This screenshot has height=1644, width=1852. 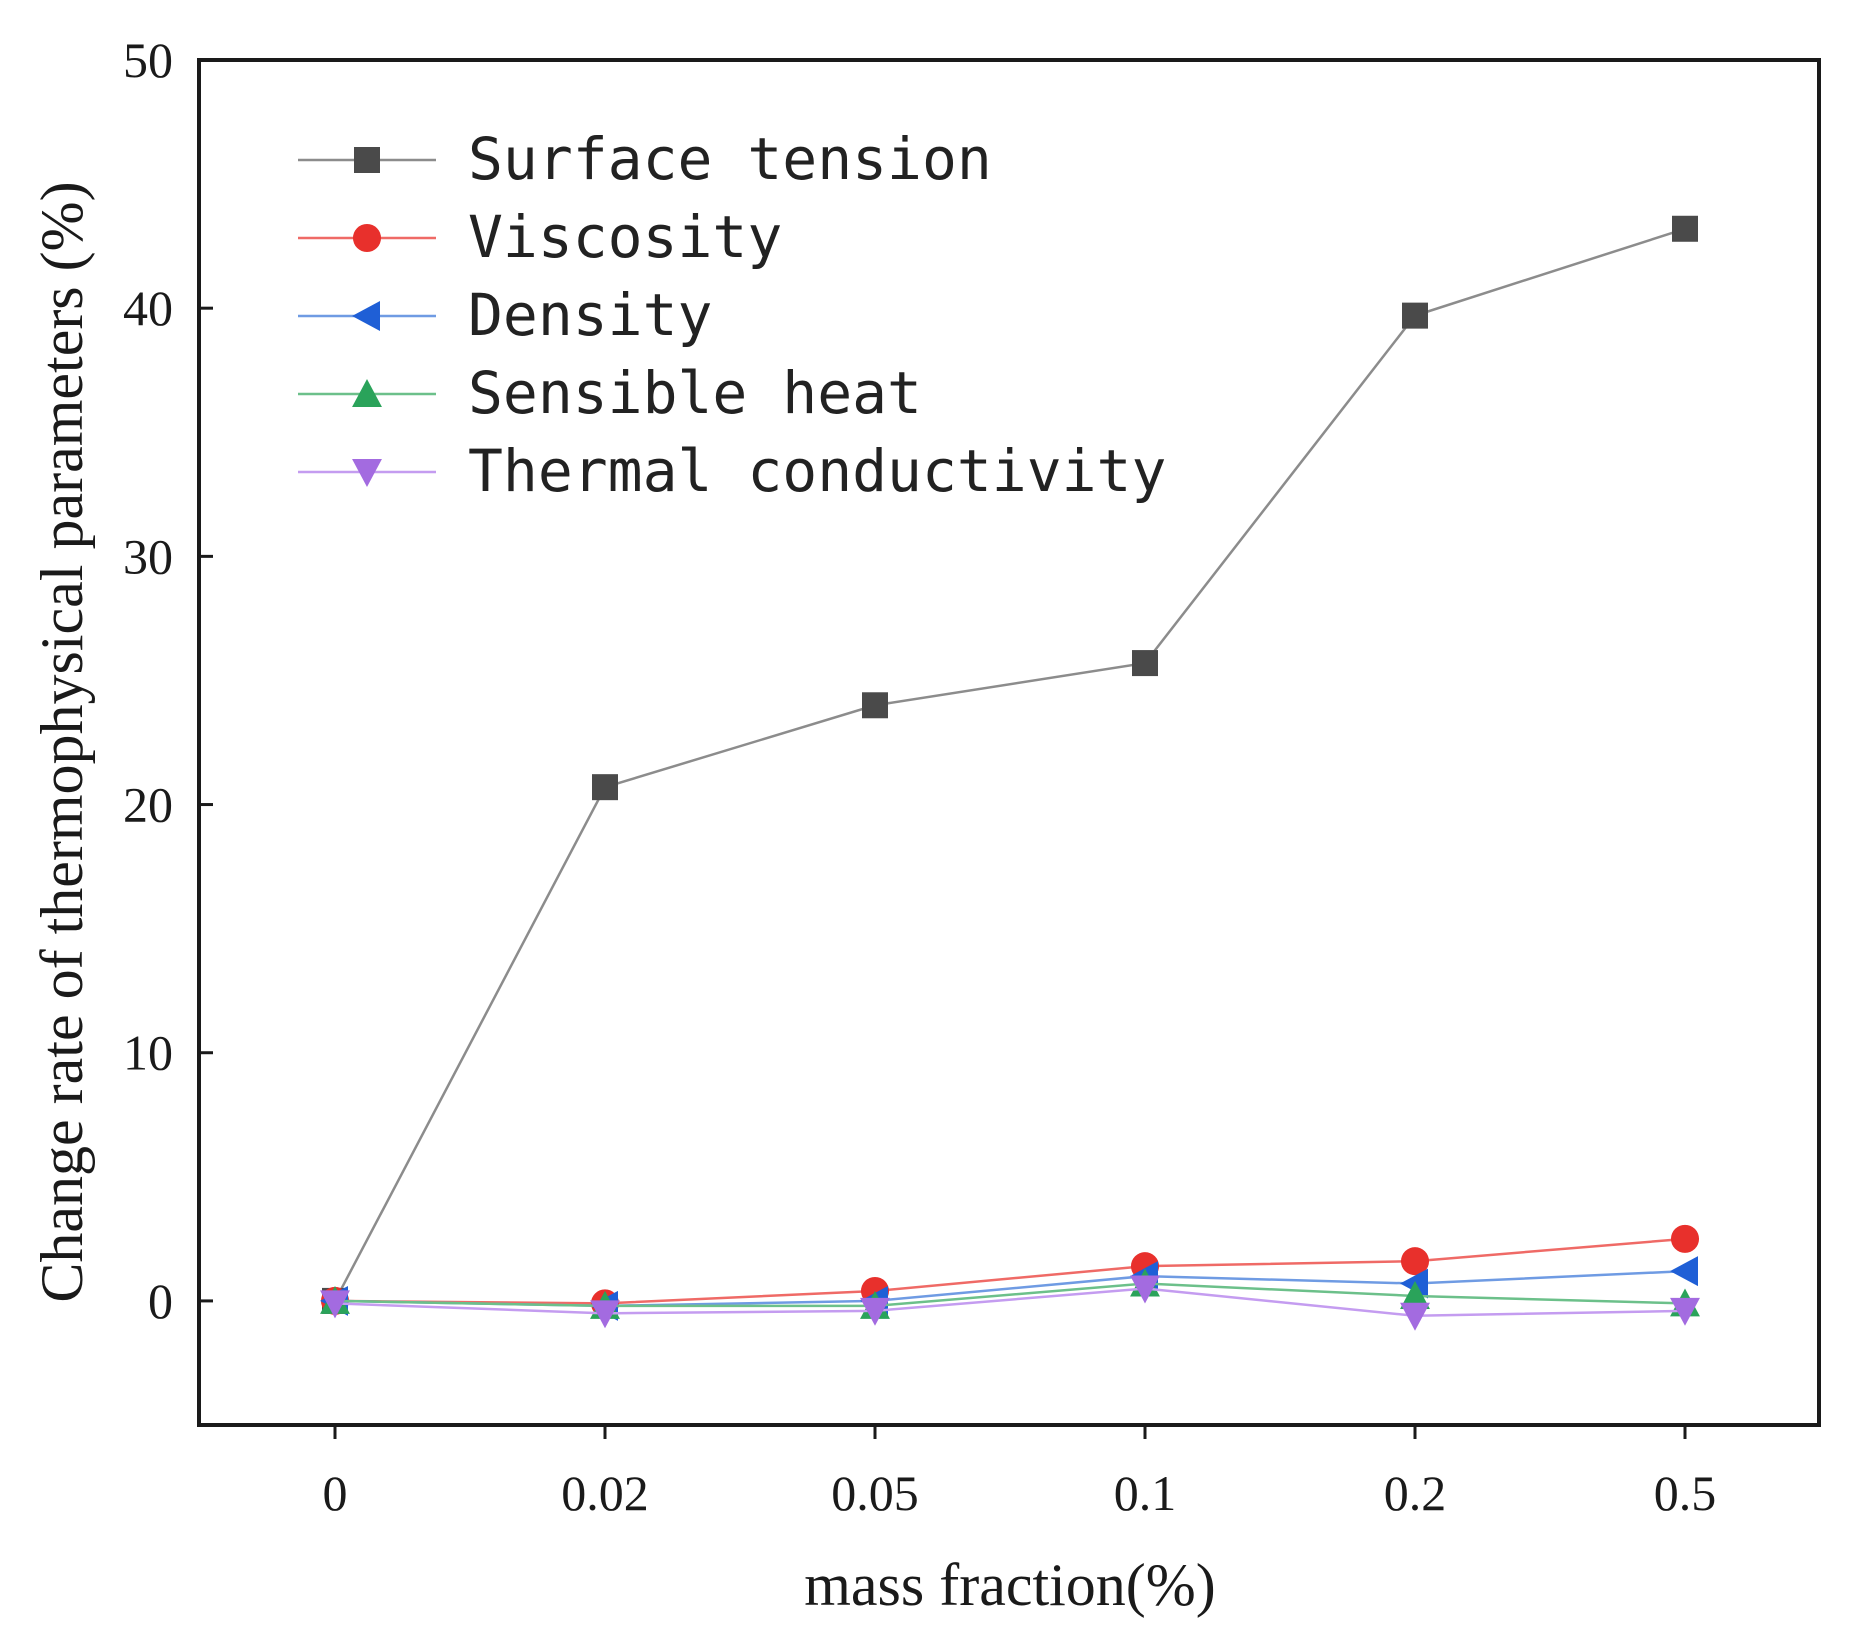 What do you see at coordinates (605, 1493) in the screenshot?
I see `x-tick-label: 0.02` at bounding box center [605, 1493].